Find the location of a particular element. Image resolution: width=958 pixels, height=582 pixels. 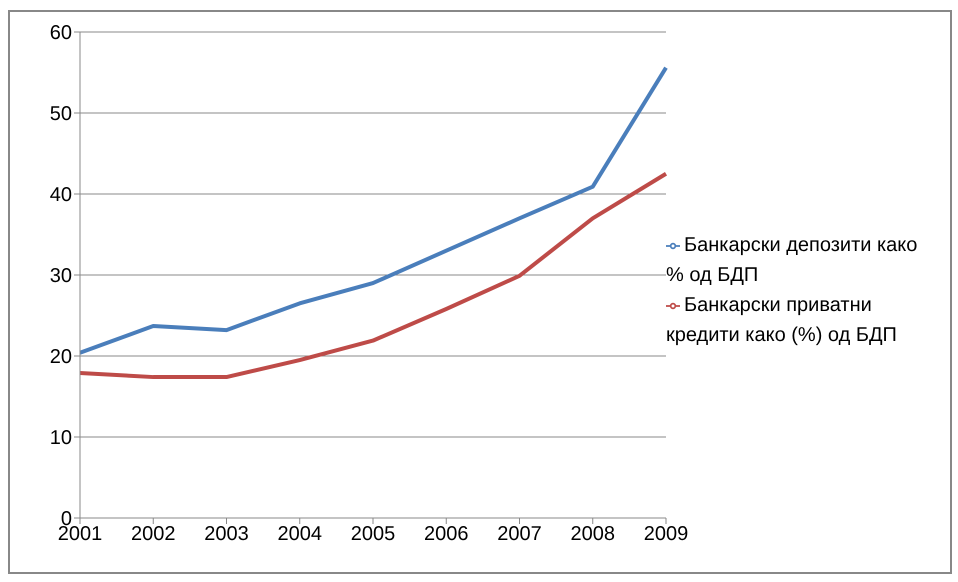

y-tick-label: 50 is located at coordinates (61, 114).